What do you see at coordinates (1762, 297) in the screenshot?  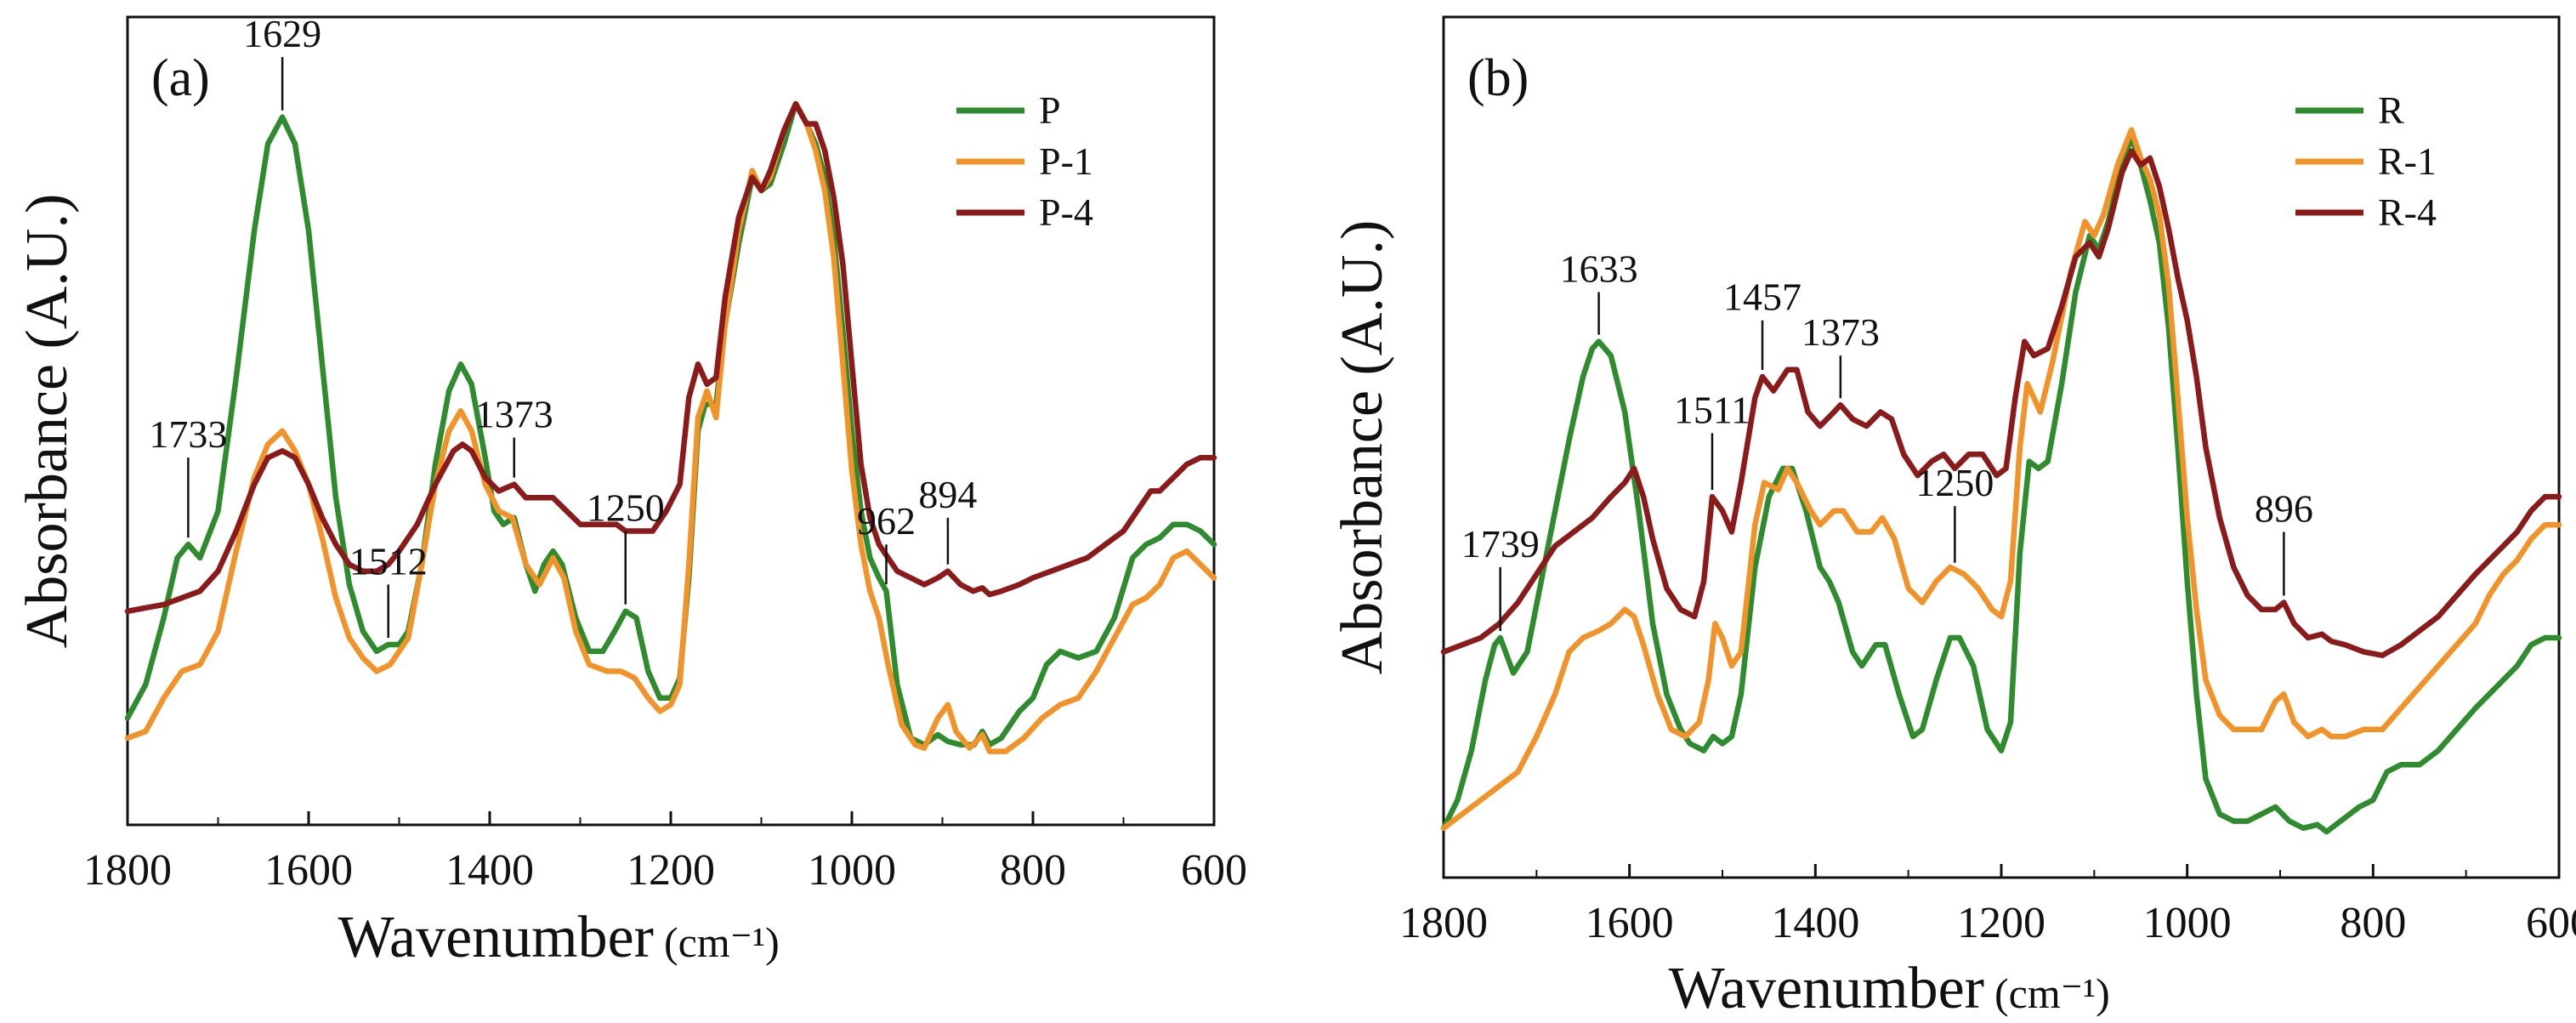 I see `peak-label: 1457` at bounding box center [1762, 297].